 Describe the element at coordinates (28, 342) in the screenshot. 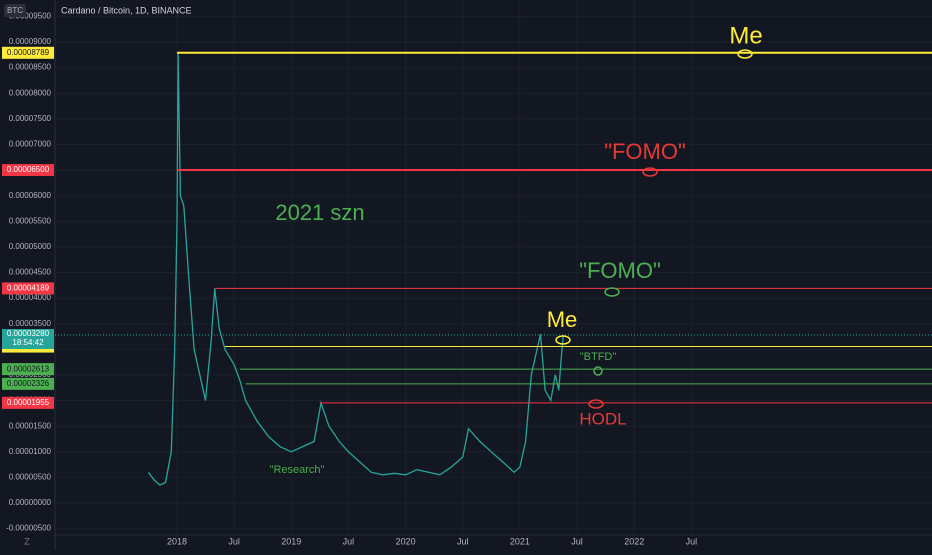

I see `countdown: 18:54:42` at that location.